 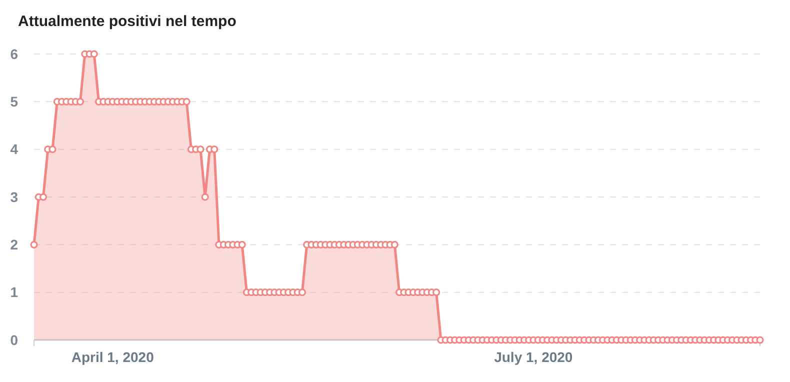 I want to click on y-tick-label: 0, so click(x=14, y=340).